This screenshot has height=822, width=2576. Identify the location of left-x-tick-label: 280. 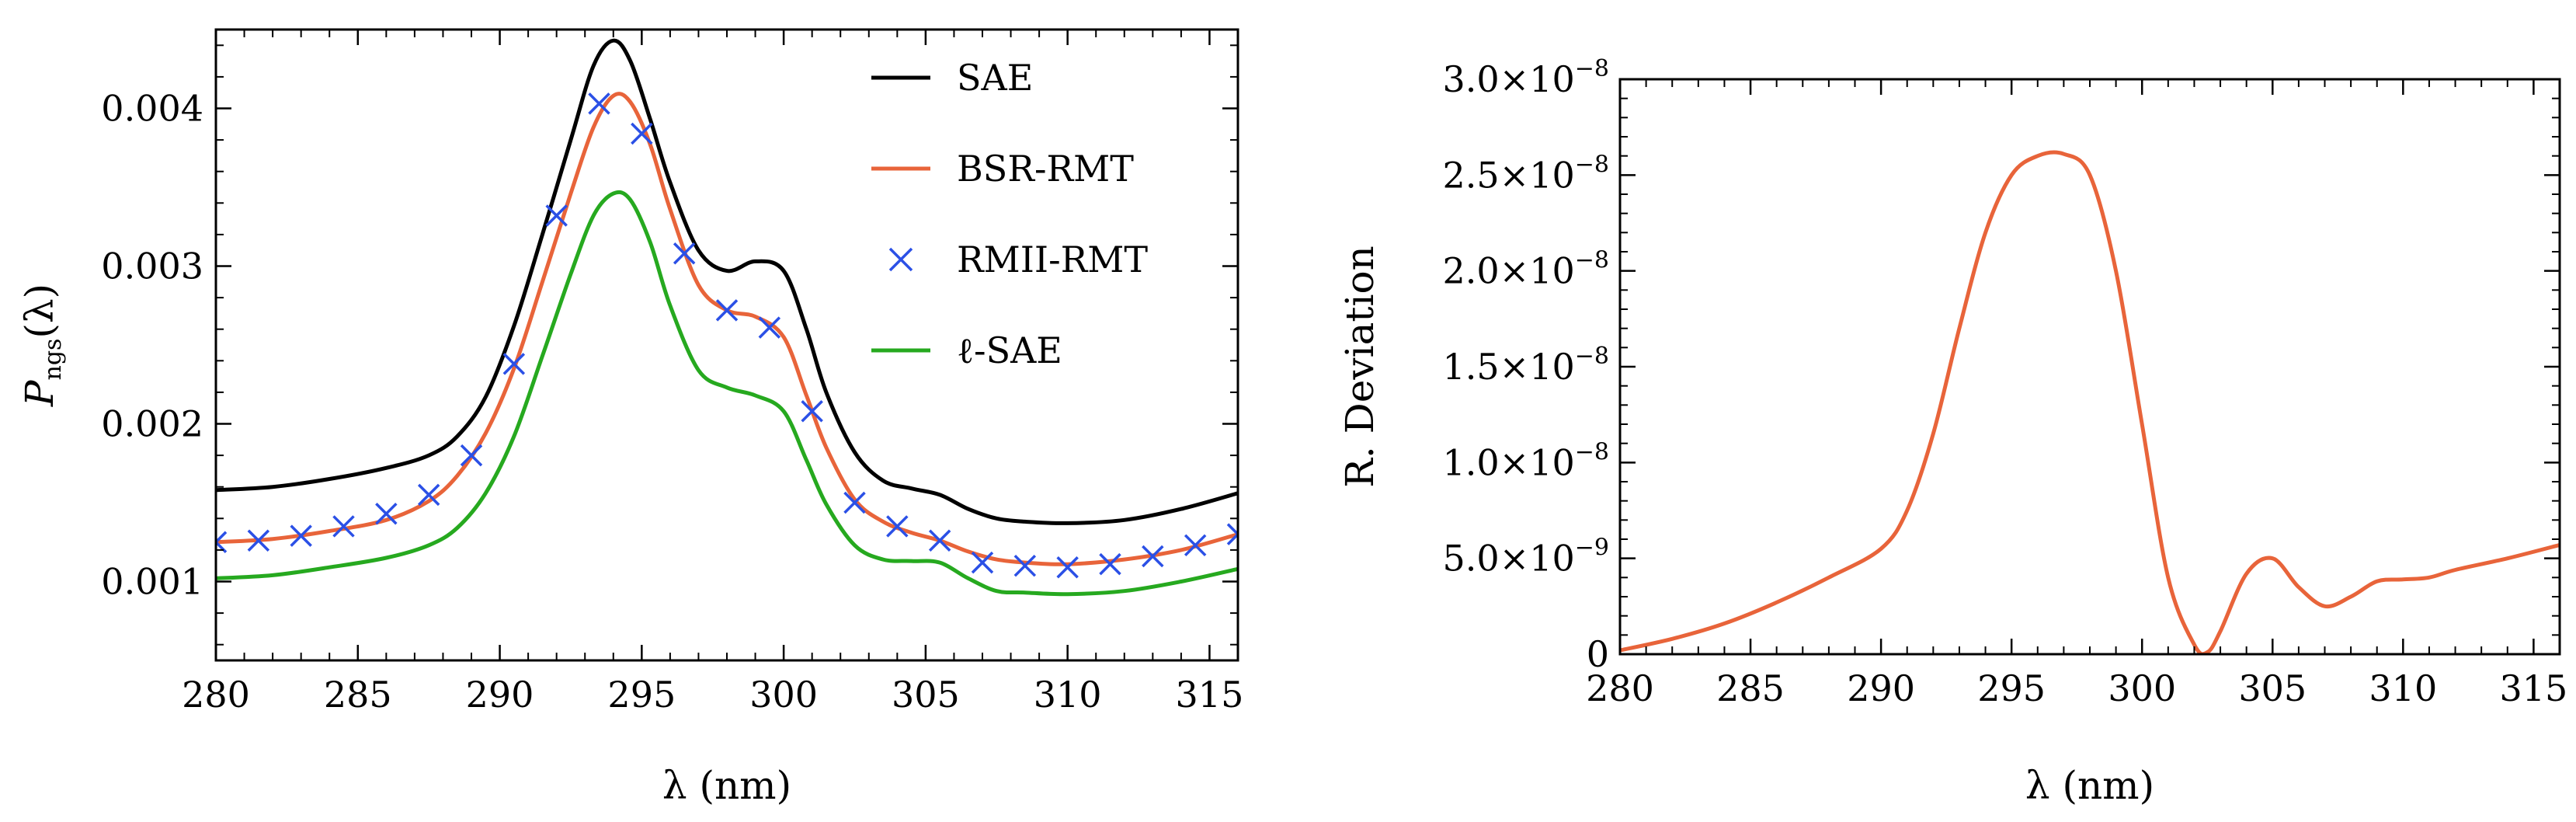
(216, 695).